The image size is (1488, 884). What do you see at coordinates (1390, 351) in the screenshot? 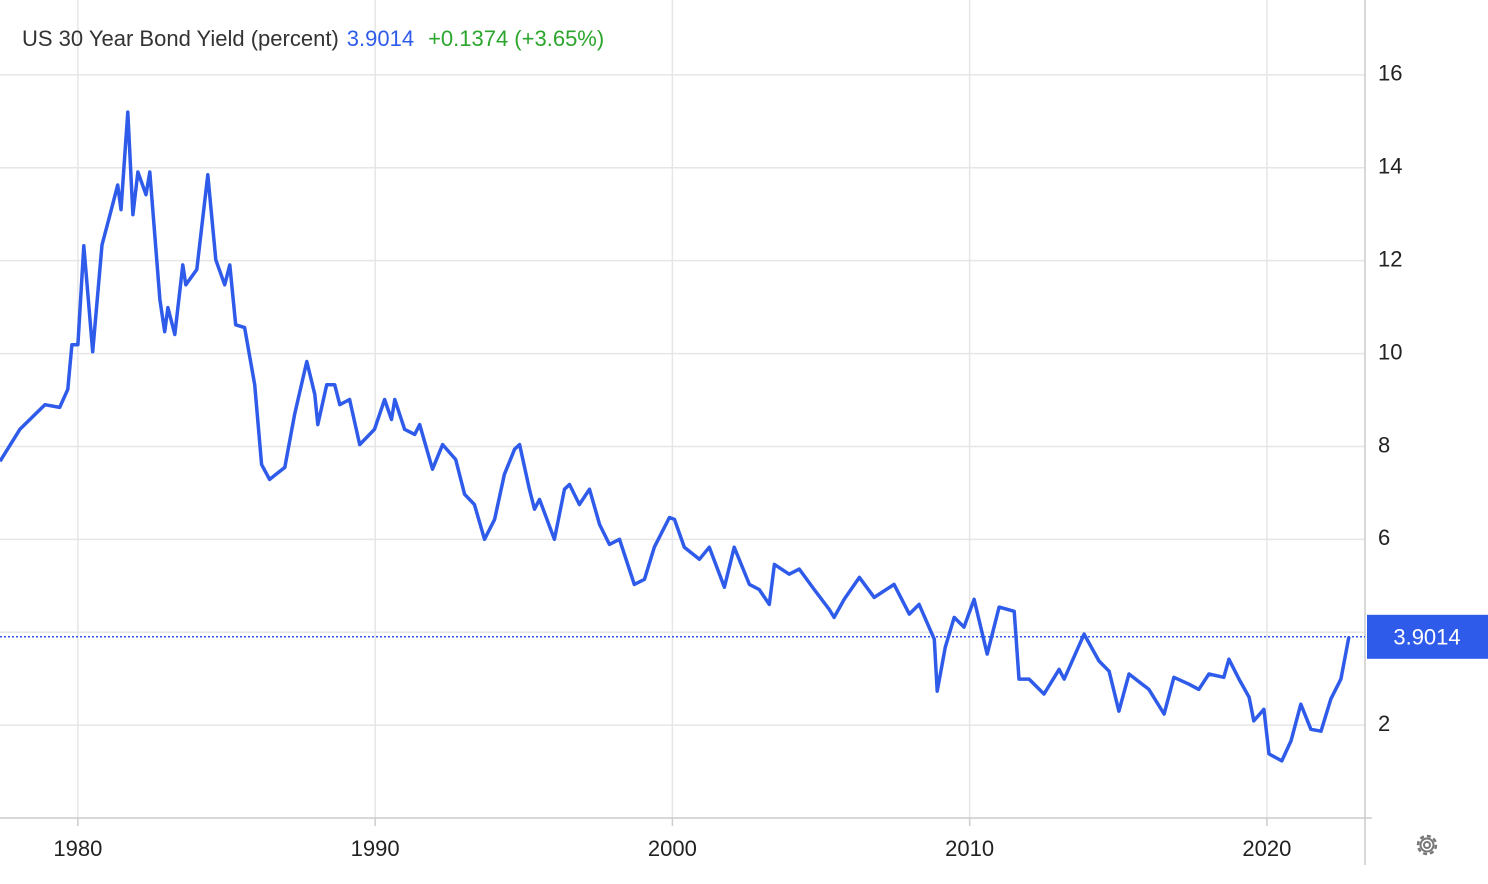
I see `y-tick-label: 10` at bounding box center [1390, 351].